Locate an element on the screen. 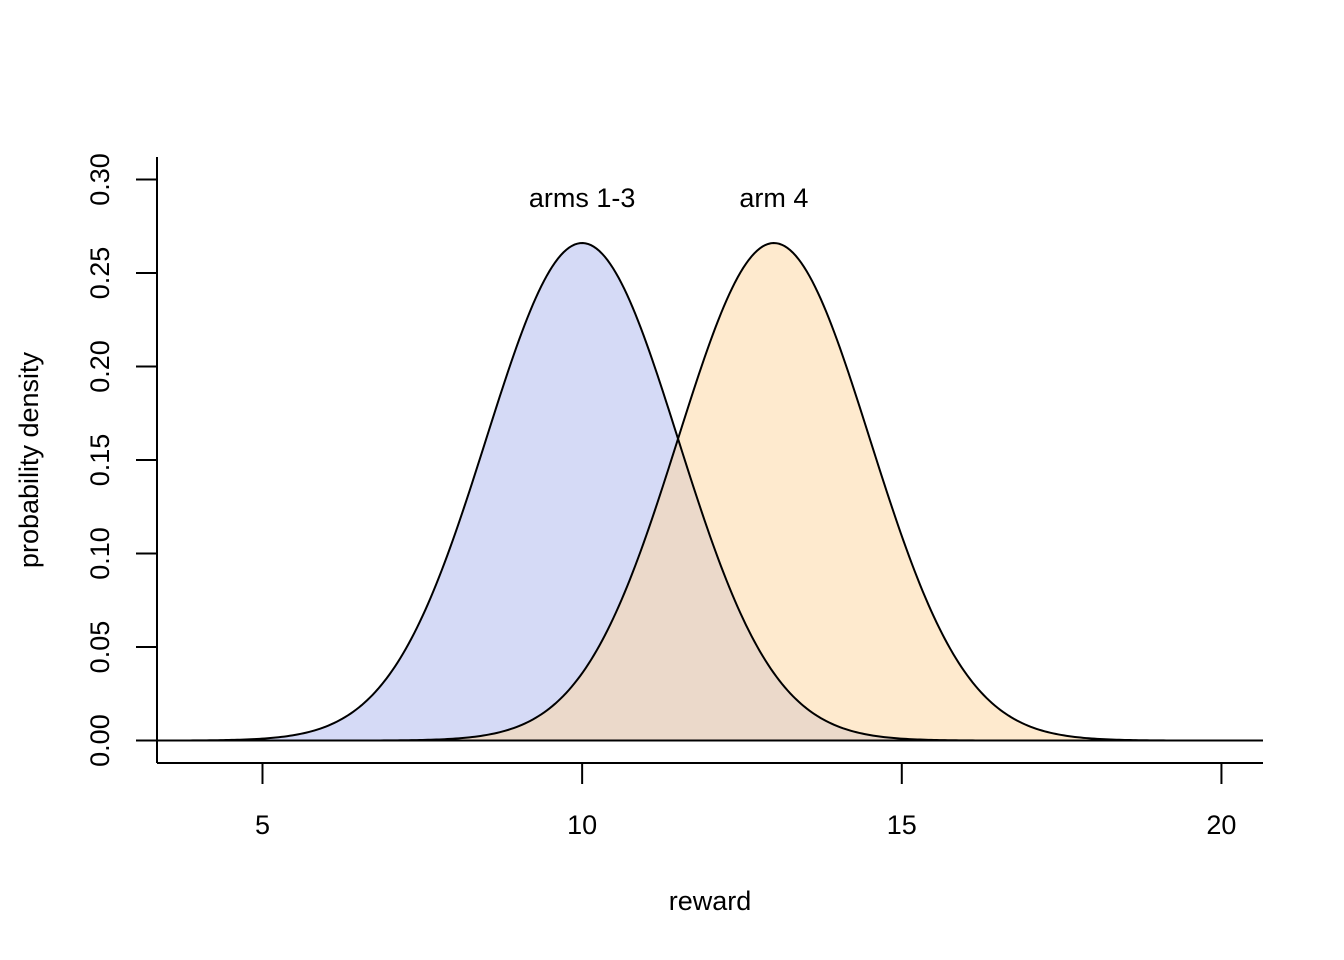  y-tick-label: 0.00 is located at coordinates (100, 740).